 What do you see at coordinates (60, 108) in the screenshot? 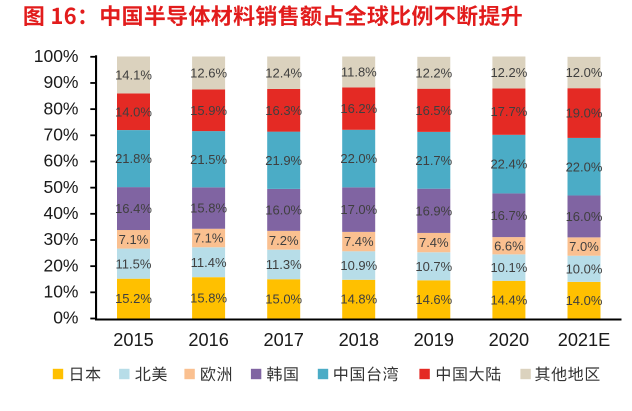
I see `svg-text: 80%` at bounding box center [60, 108].